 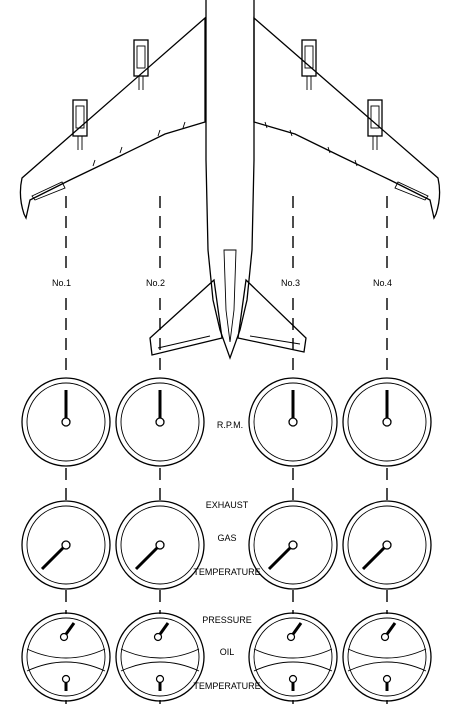 I want to click on row-label-1-1: R.P.M., so click(x=230, y=425).